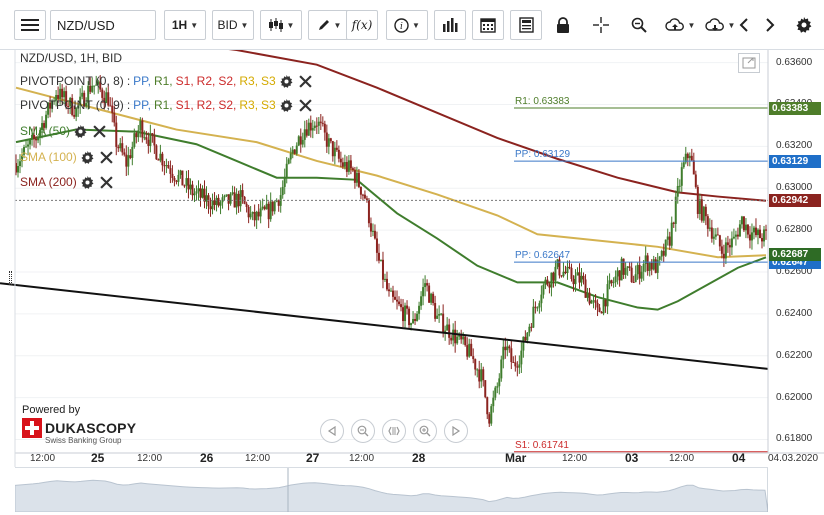 This screenshot has width=824, height=515. I want to click on lock-button, so click(563, 25).